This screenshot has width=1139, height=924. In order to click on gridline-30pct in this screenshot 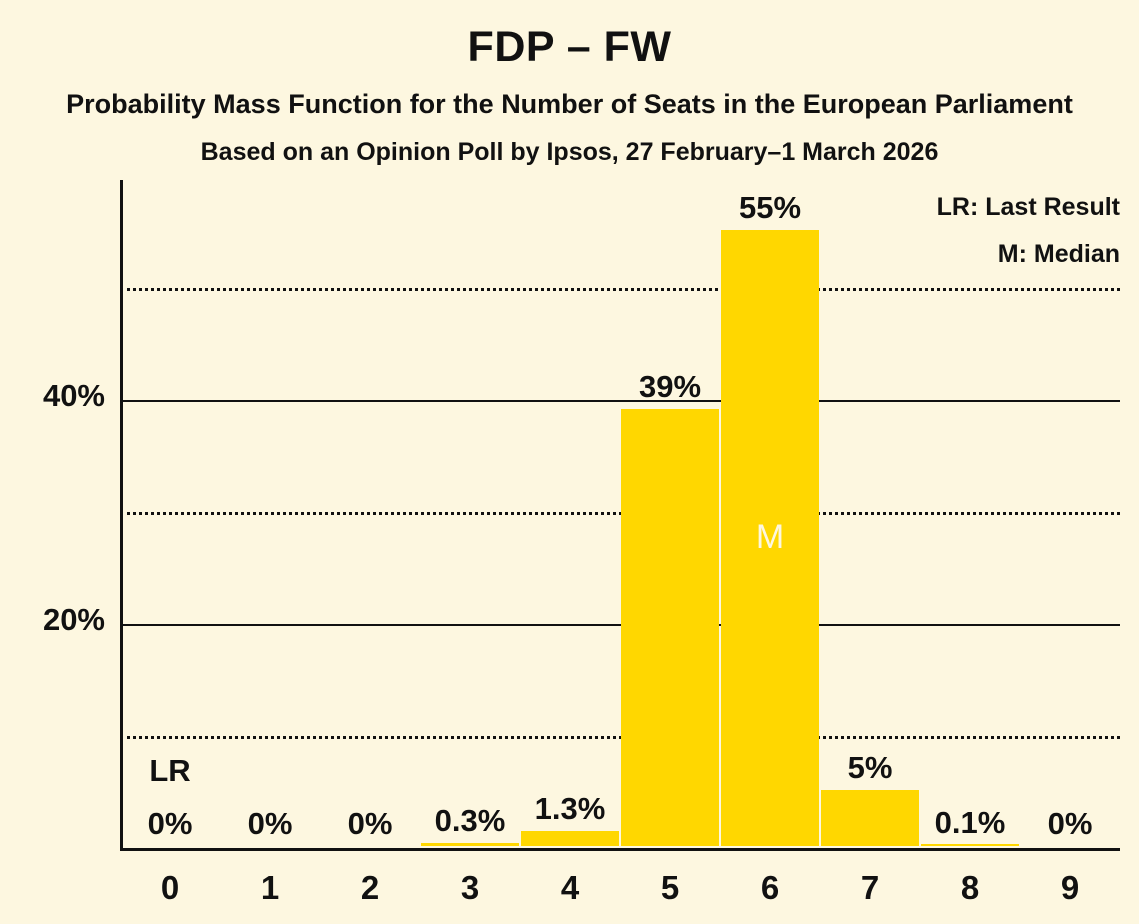, I will do `click(620, 513)`.